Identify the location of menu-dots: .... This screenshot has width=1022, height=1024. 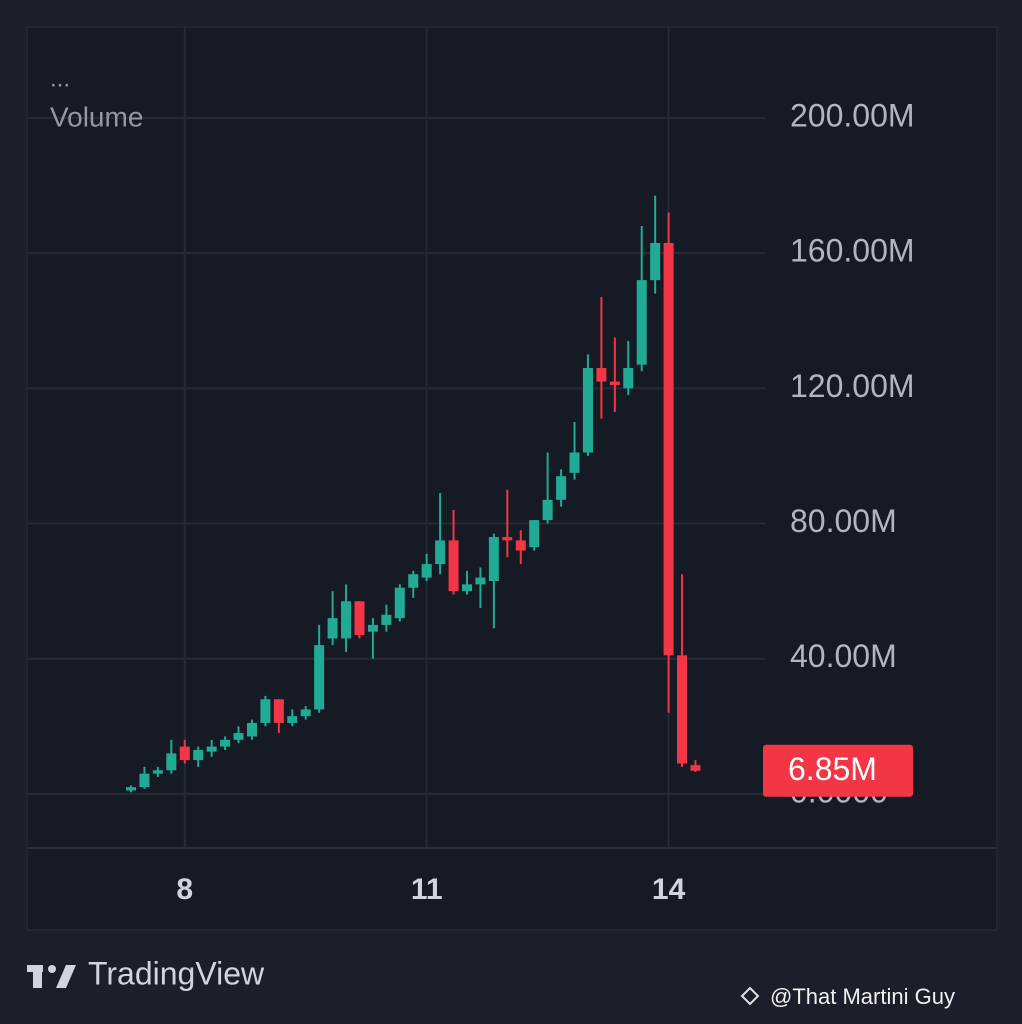
(60, 78).